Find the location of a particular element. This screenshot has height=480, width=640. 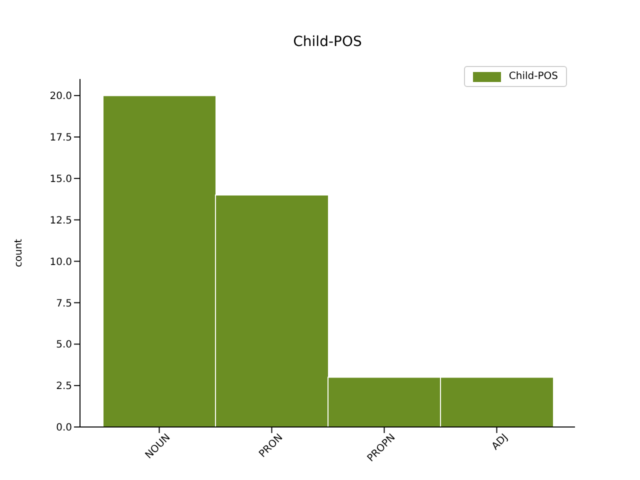

y-tick-label: 10.0 is located at coordinates (61, 262).